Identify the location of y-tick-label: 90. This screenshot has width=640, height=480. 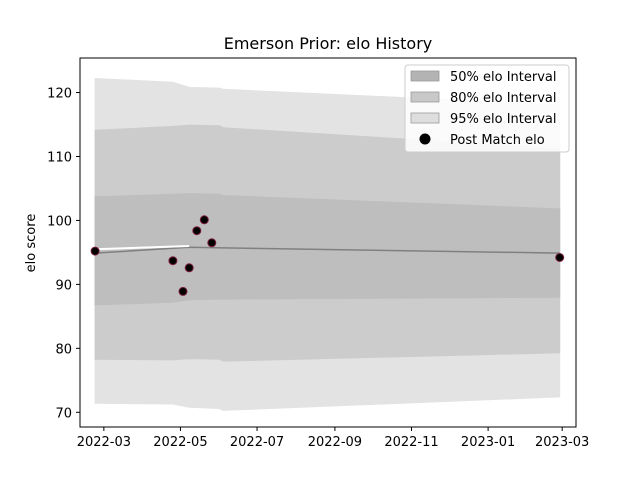
(63, 285).